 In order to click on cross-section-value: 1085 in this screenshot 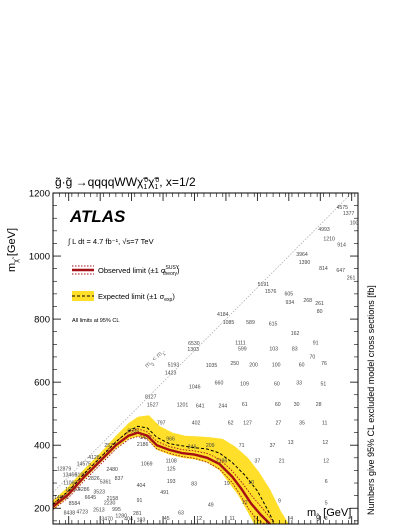, I will do `click(229, 323)`.